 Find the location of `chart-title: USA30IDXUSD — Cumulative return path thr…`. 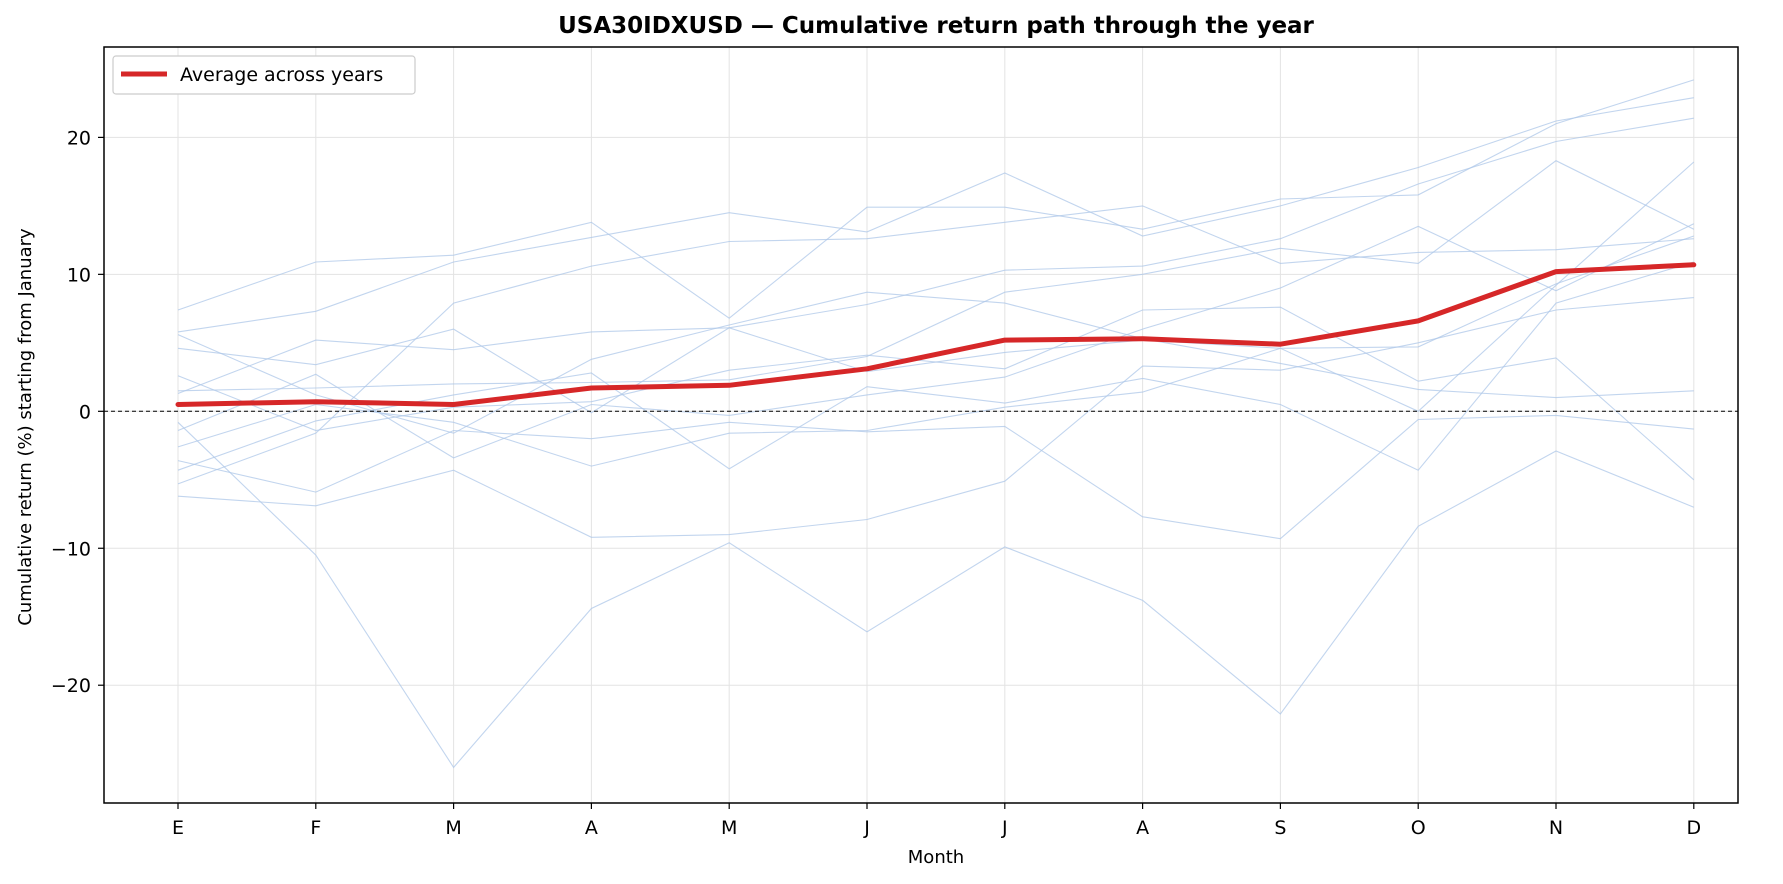

chart-title: USA30IDXUSD — Cumulative return path thr… is located at coordinates (936, 26).